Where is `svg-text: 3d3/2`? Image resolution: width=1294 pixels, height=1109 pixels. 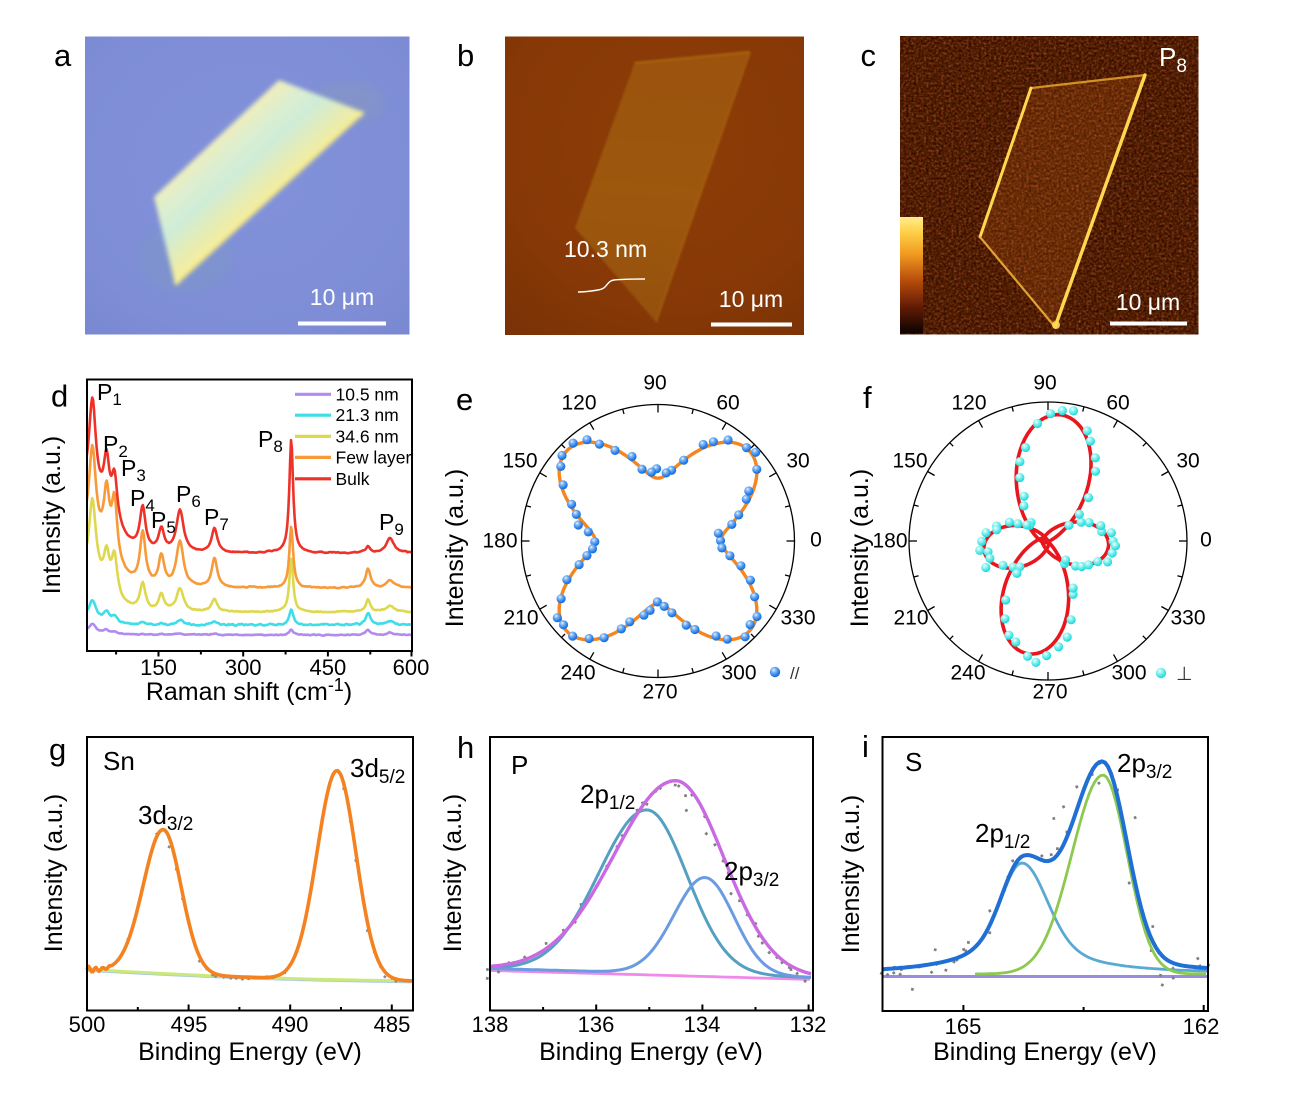
svg-text: 3d3/2 is located at coordinates (165, 817).